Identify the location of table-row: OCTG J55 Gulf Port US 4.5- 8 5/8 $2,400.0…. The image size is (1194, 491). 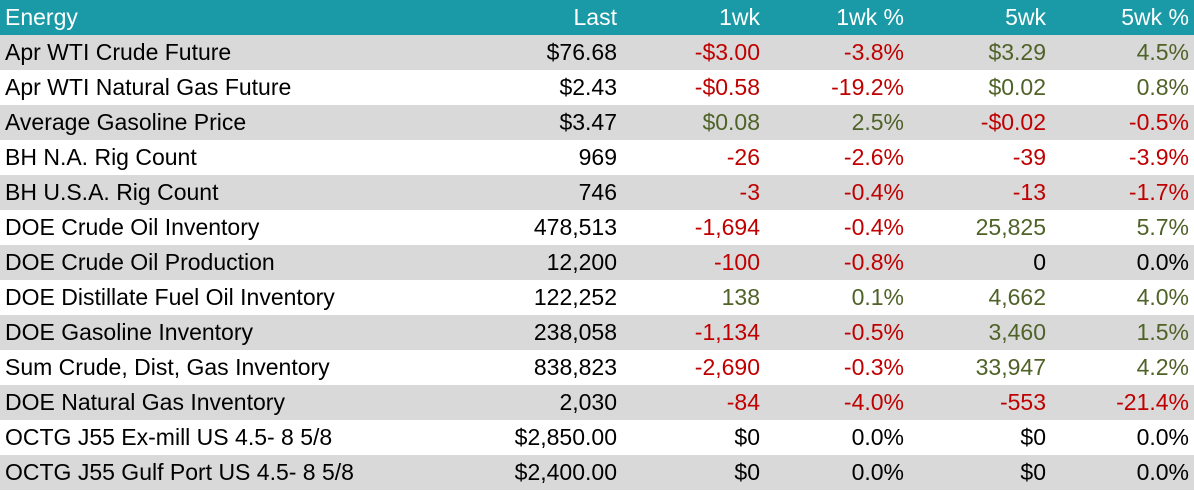
(597, 472).